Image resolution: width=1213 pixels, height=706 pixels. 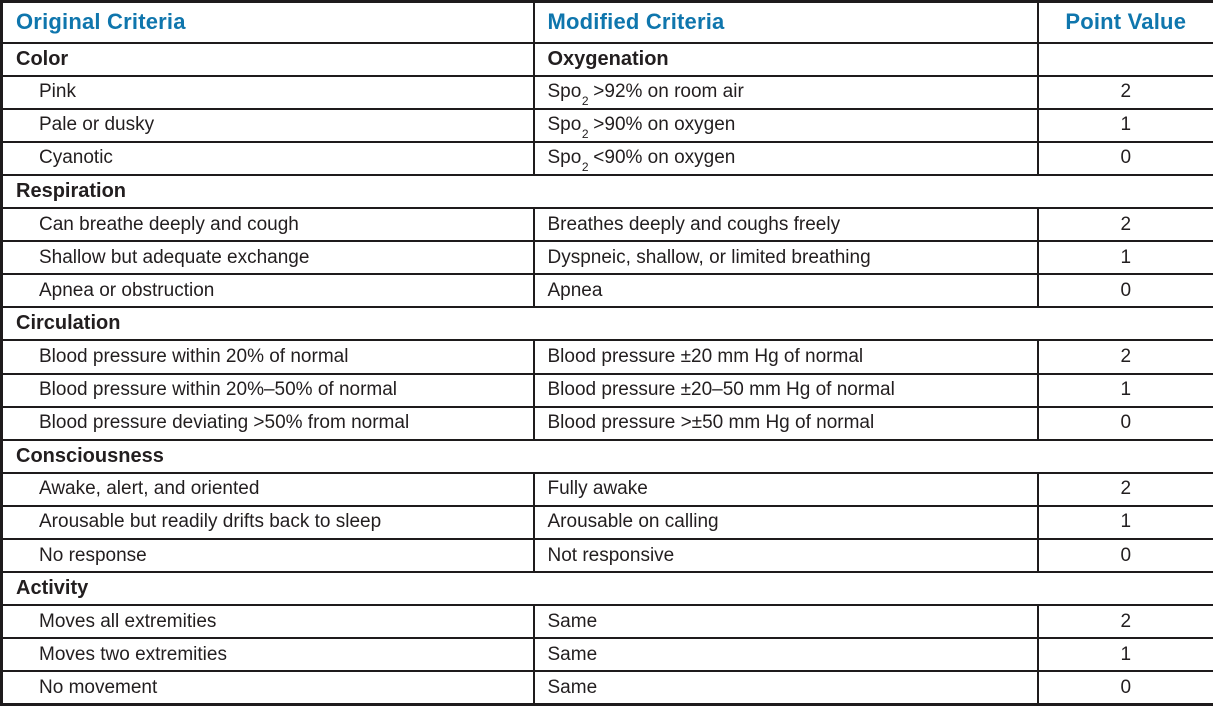 What do you see at coordinates (267, 258) in the screenshot?
I see `original-criterion: Shallow but adequate exchange` at bounding box center [267, 258].